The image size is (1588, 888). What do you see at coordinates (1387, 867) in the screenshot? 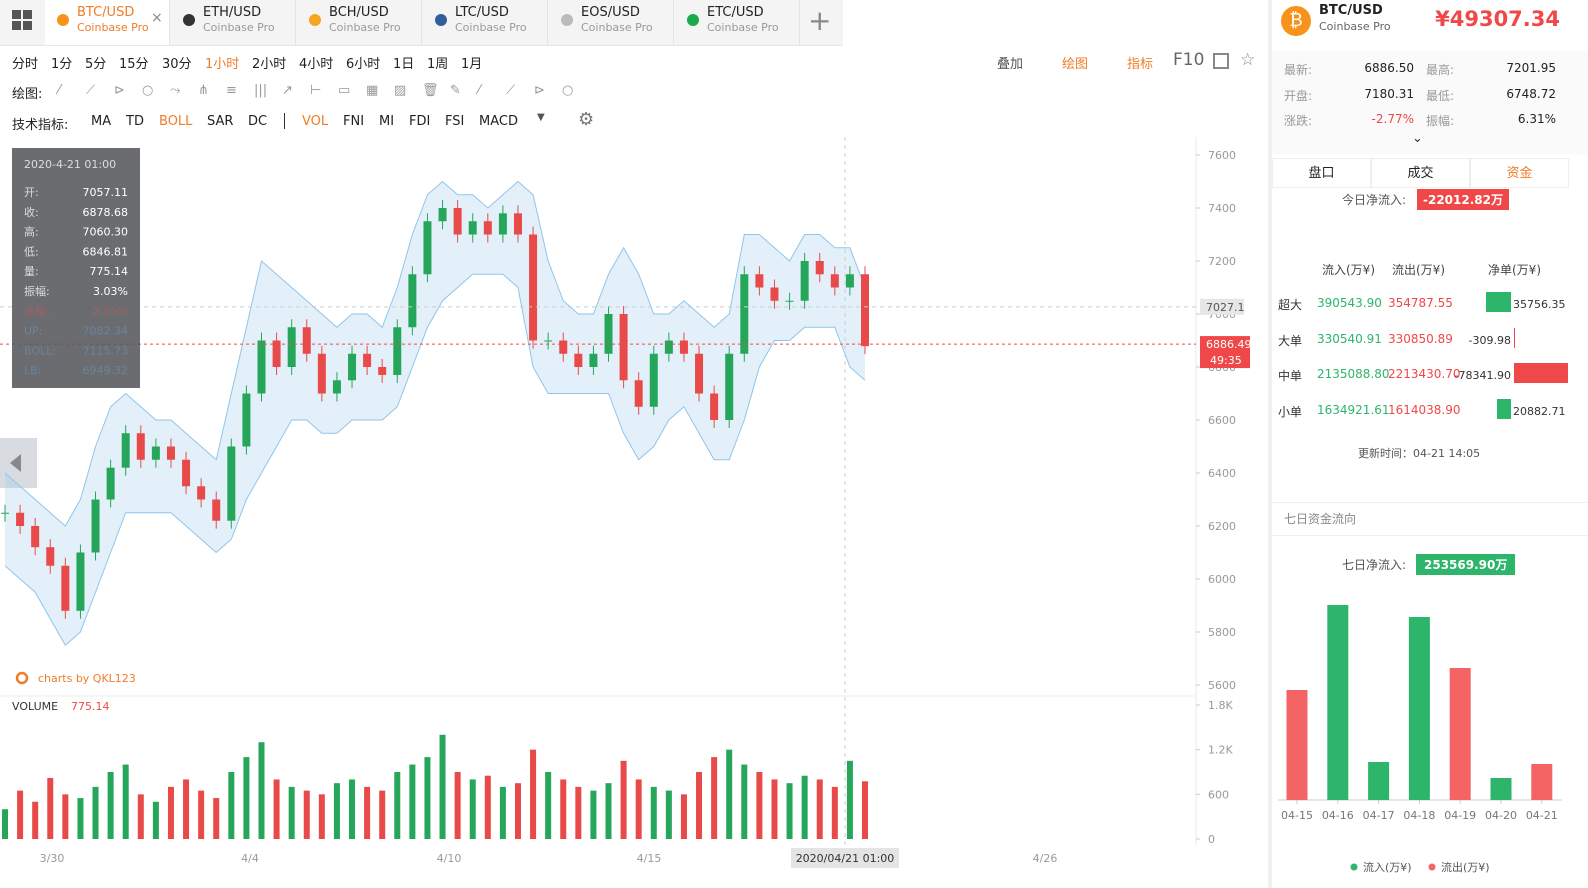
I see `legend-label: 流入(万¥)` at bounding box center [1387, 867].